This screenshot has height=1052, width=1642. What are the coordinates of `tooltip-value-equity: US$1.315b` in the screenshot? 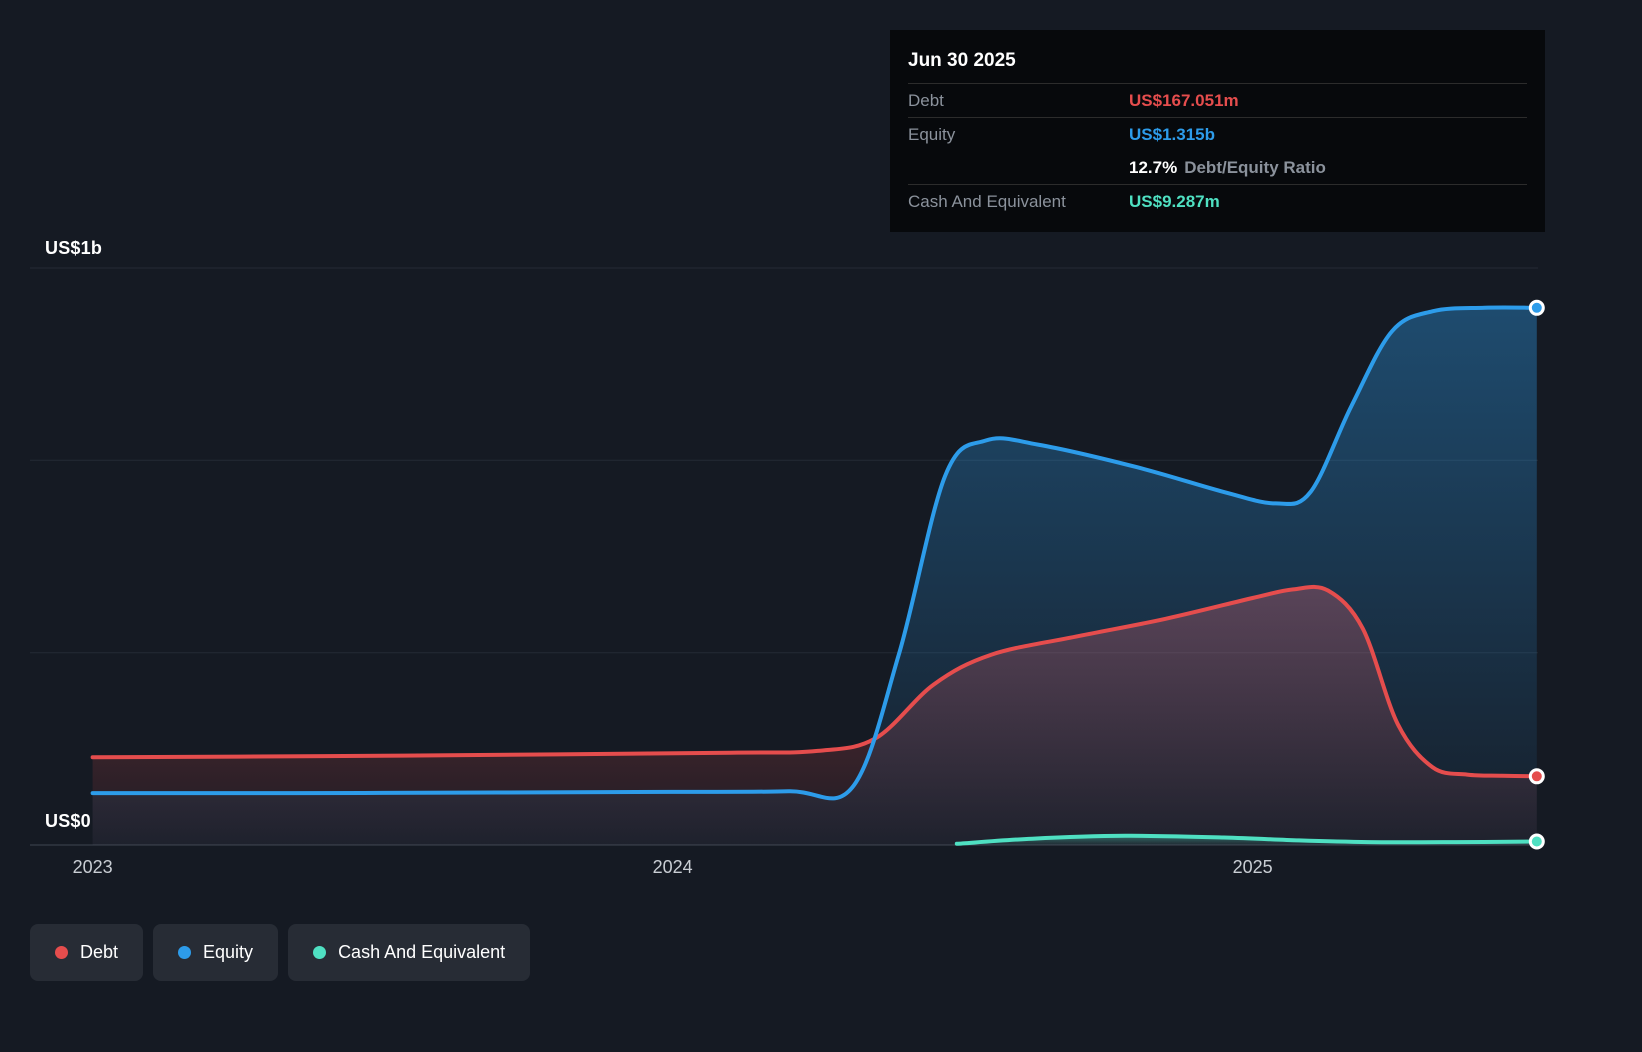 It's located at (1172, 134).